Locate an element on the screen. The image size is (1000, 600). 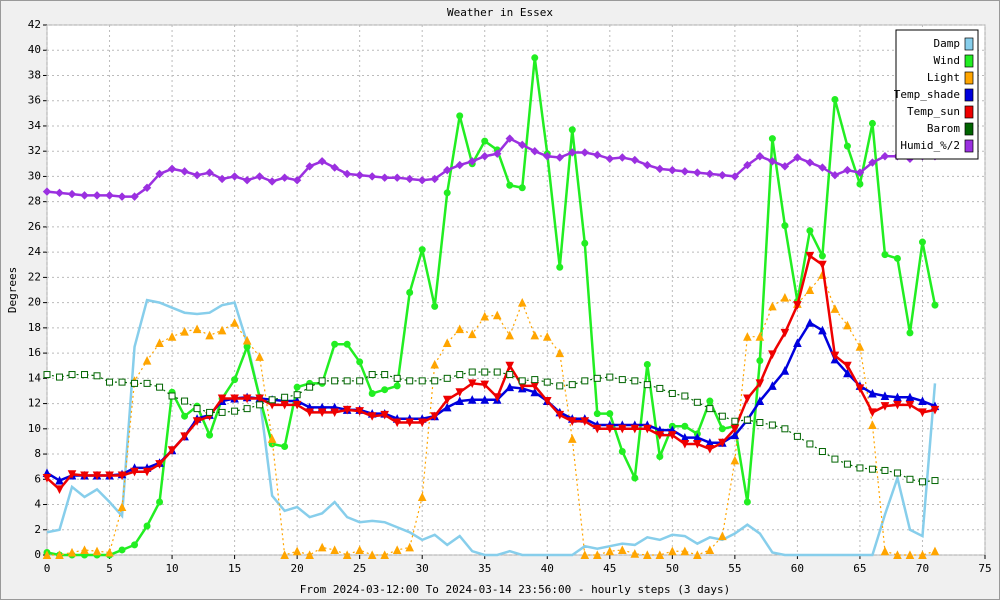
y-tick-label: 28 is located at coordinates (34, 201).